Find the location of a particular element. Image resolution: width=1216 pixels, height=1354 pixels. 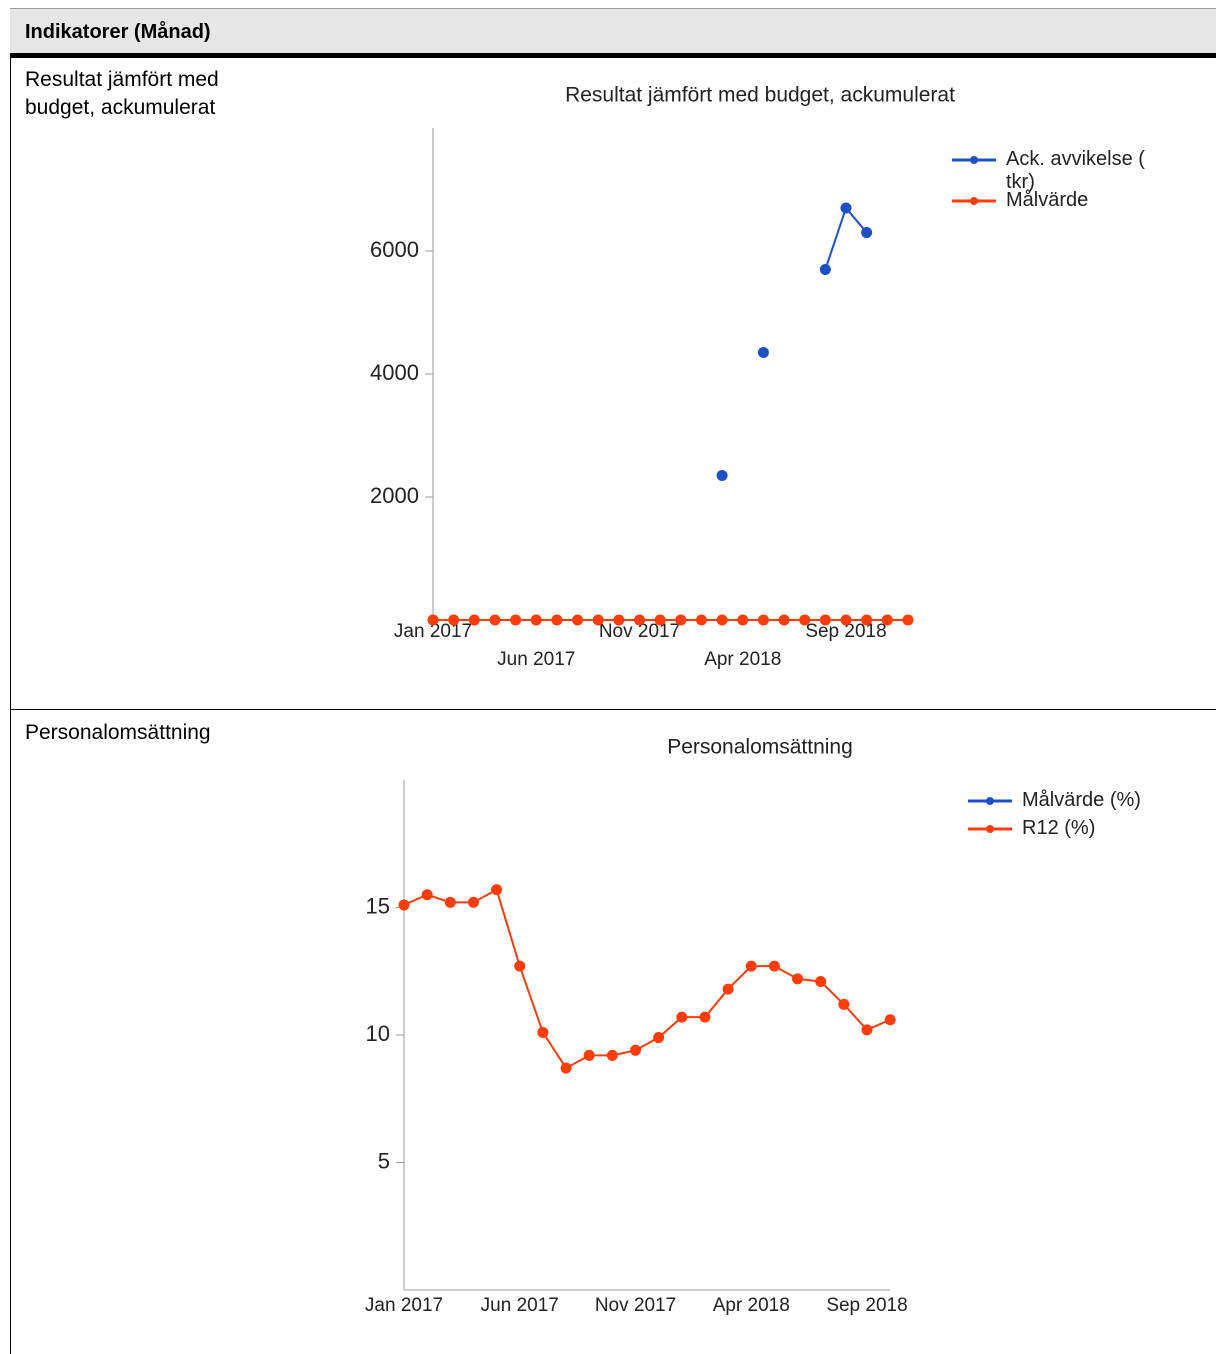

y-tick-label: 6000 is located at coordinates (394, 249).